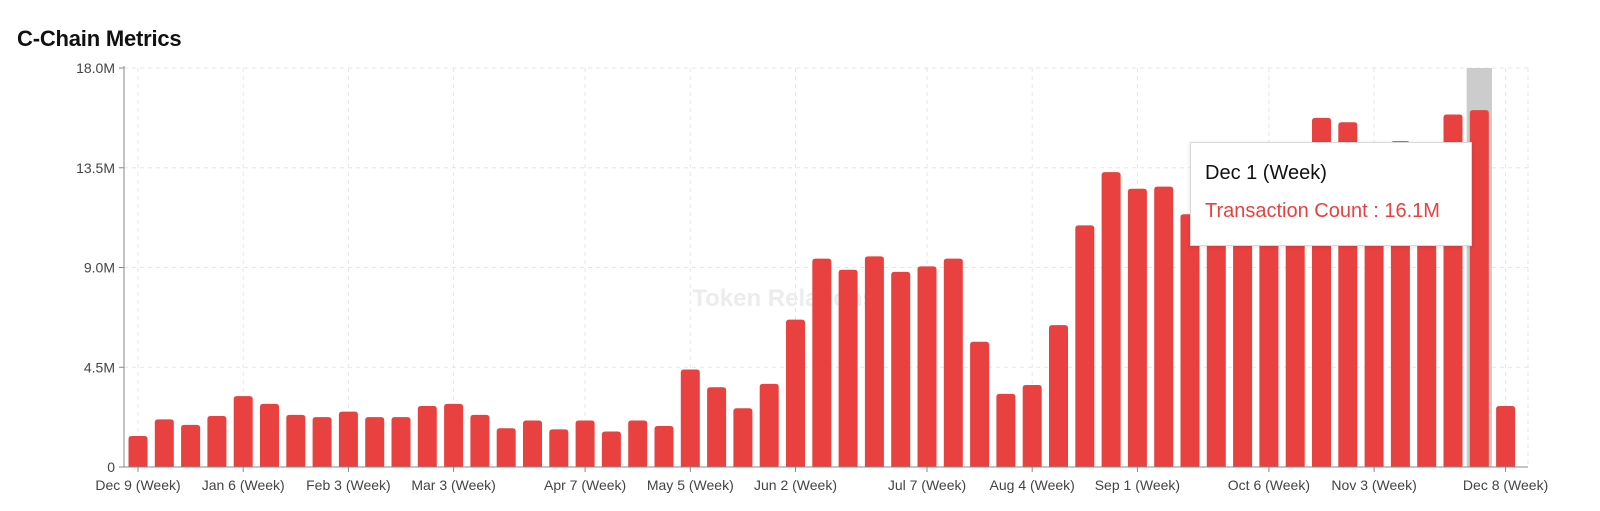  What do you see at coordinates (1137, 485) in the screenshot?
I see `x-tick-label: Sep 1 (Week)` at bounding box center [1137, 485].